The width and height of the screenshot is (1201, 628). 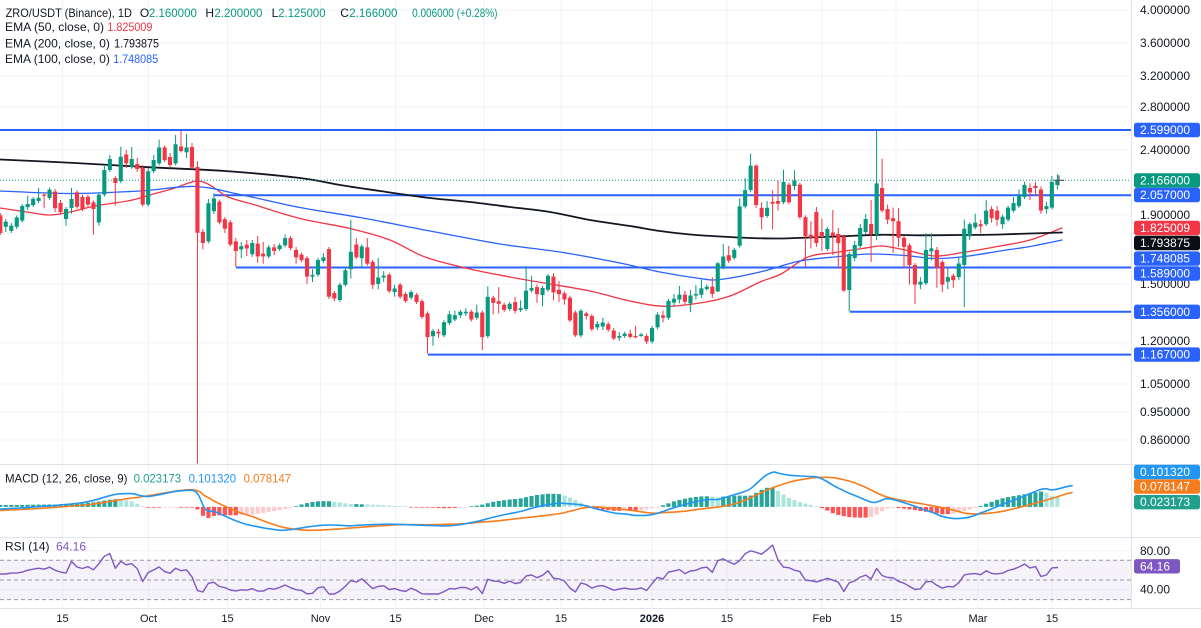 I want to click on svg-text: 2.800000, so click(x=1165, y=107).